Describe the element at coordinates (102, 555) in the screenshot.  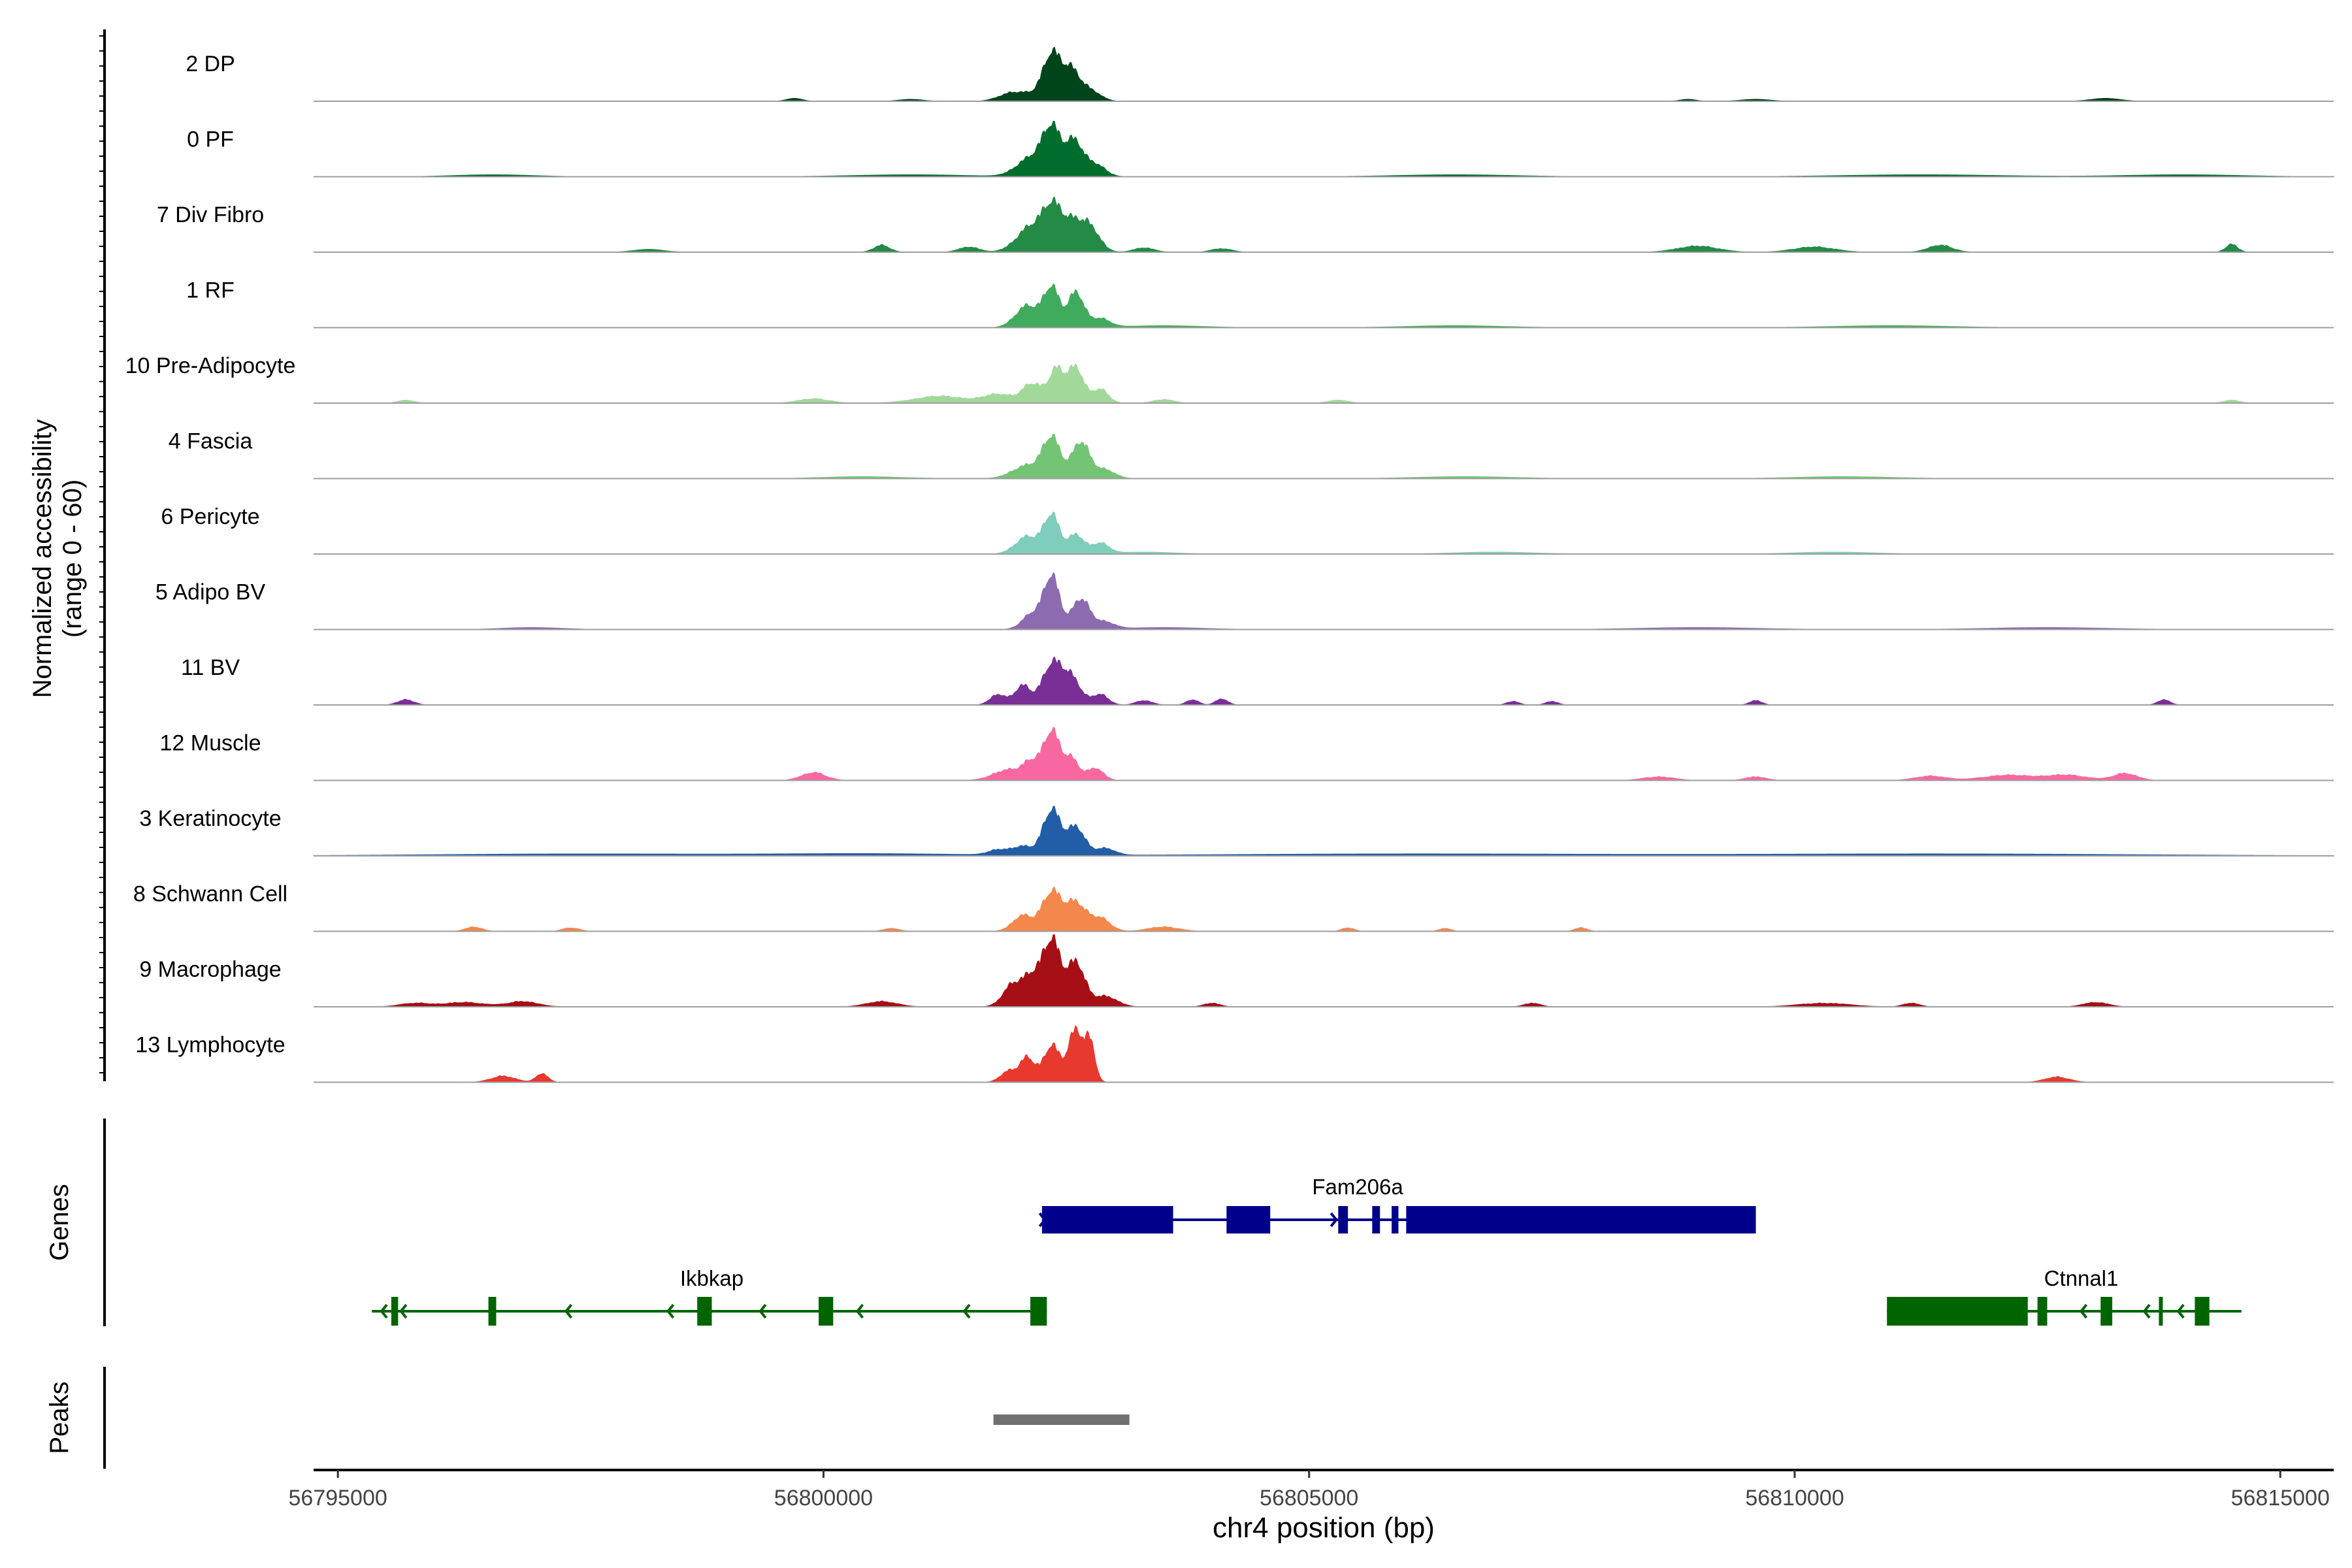
I see `coverage-y-axis` at that location.